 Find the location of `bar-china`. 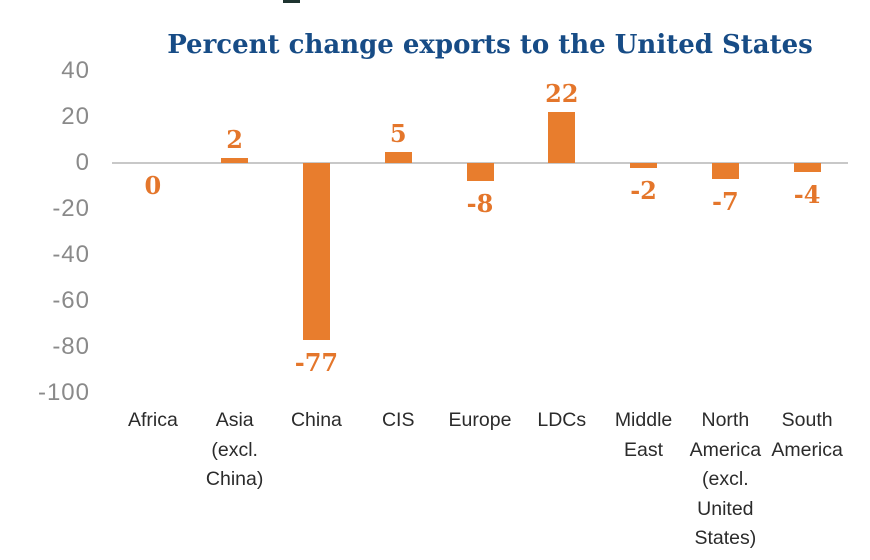

bar-china is located at coordinates (316, 252).